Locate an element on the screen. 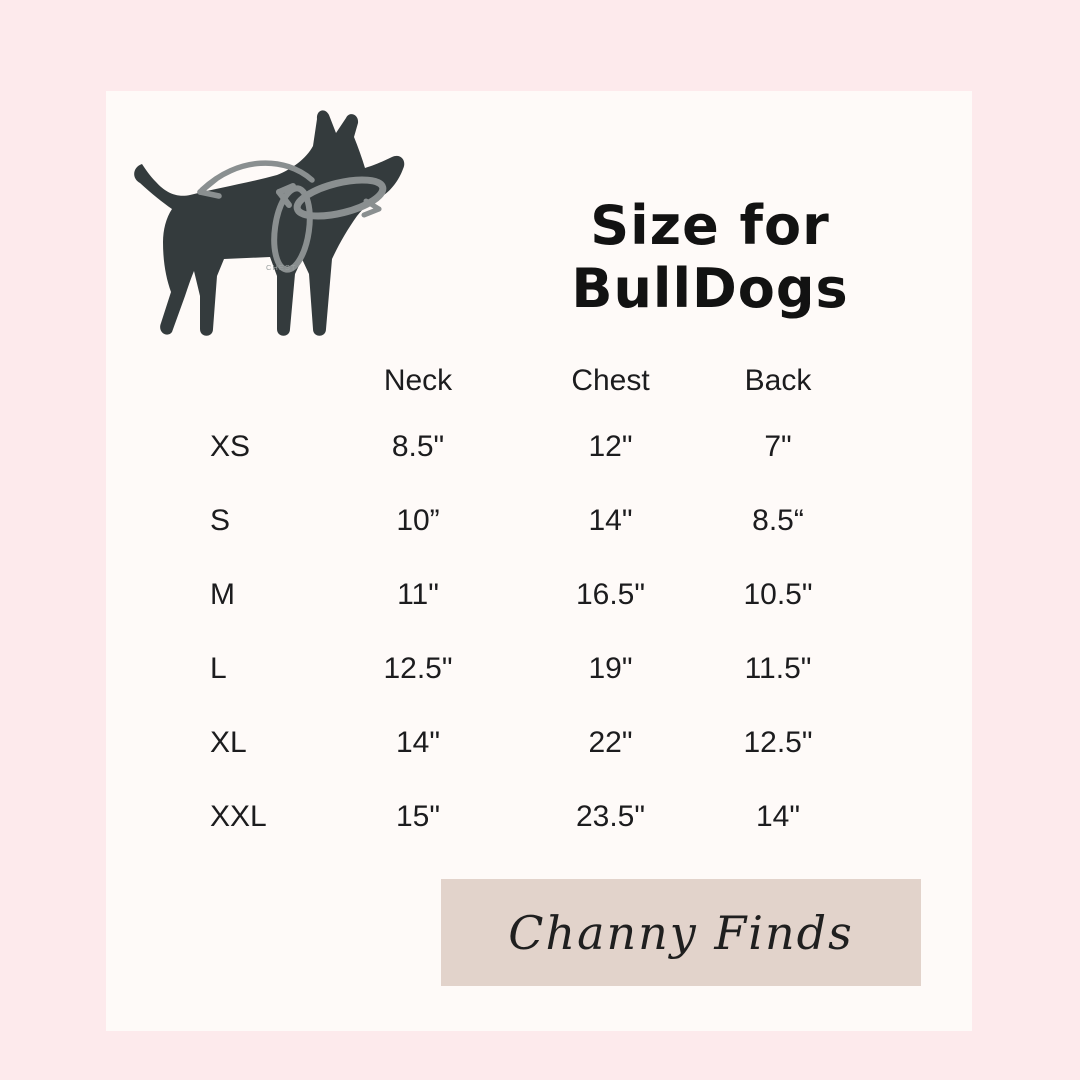 Image resolution: width=1080 pixels, height=1080 pixels. column-header-neck: Neck is located at coordinates (418, 380).